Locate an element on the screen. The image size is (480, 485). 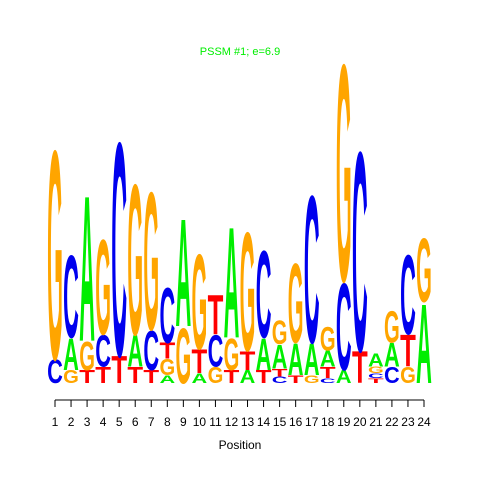
x-tick-label: 7 is located at coordinates (151, 422).